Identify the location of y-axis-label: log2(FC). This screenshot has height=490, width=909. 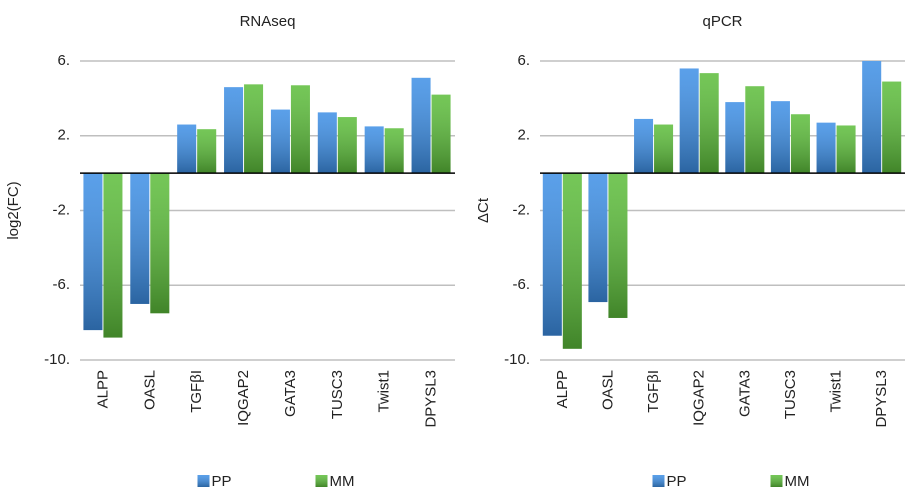
(13, 210).